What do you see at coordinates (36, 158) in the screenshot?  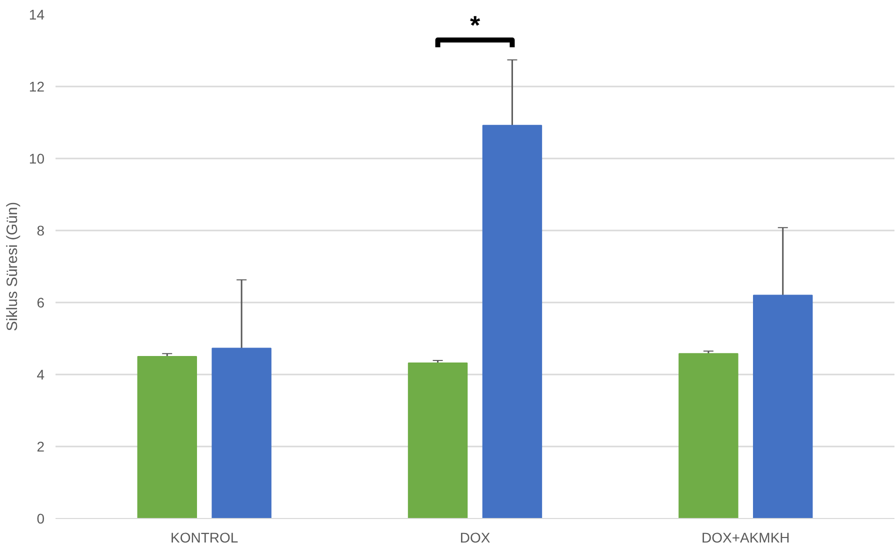 I see `y-tick-label: 10` at bounding box center [36, 158].